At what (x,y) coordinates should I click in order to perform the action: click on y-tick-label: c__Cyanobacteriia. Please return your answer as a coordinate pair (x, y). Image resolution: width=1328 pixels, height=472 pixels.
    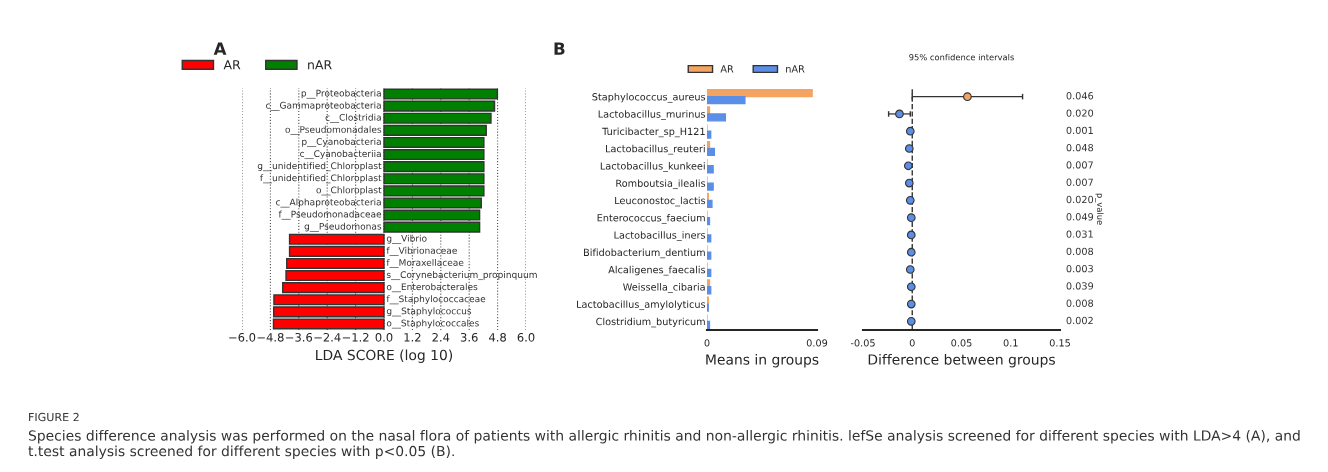
    Looking at the image, I should click on (340, 155).